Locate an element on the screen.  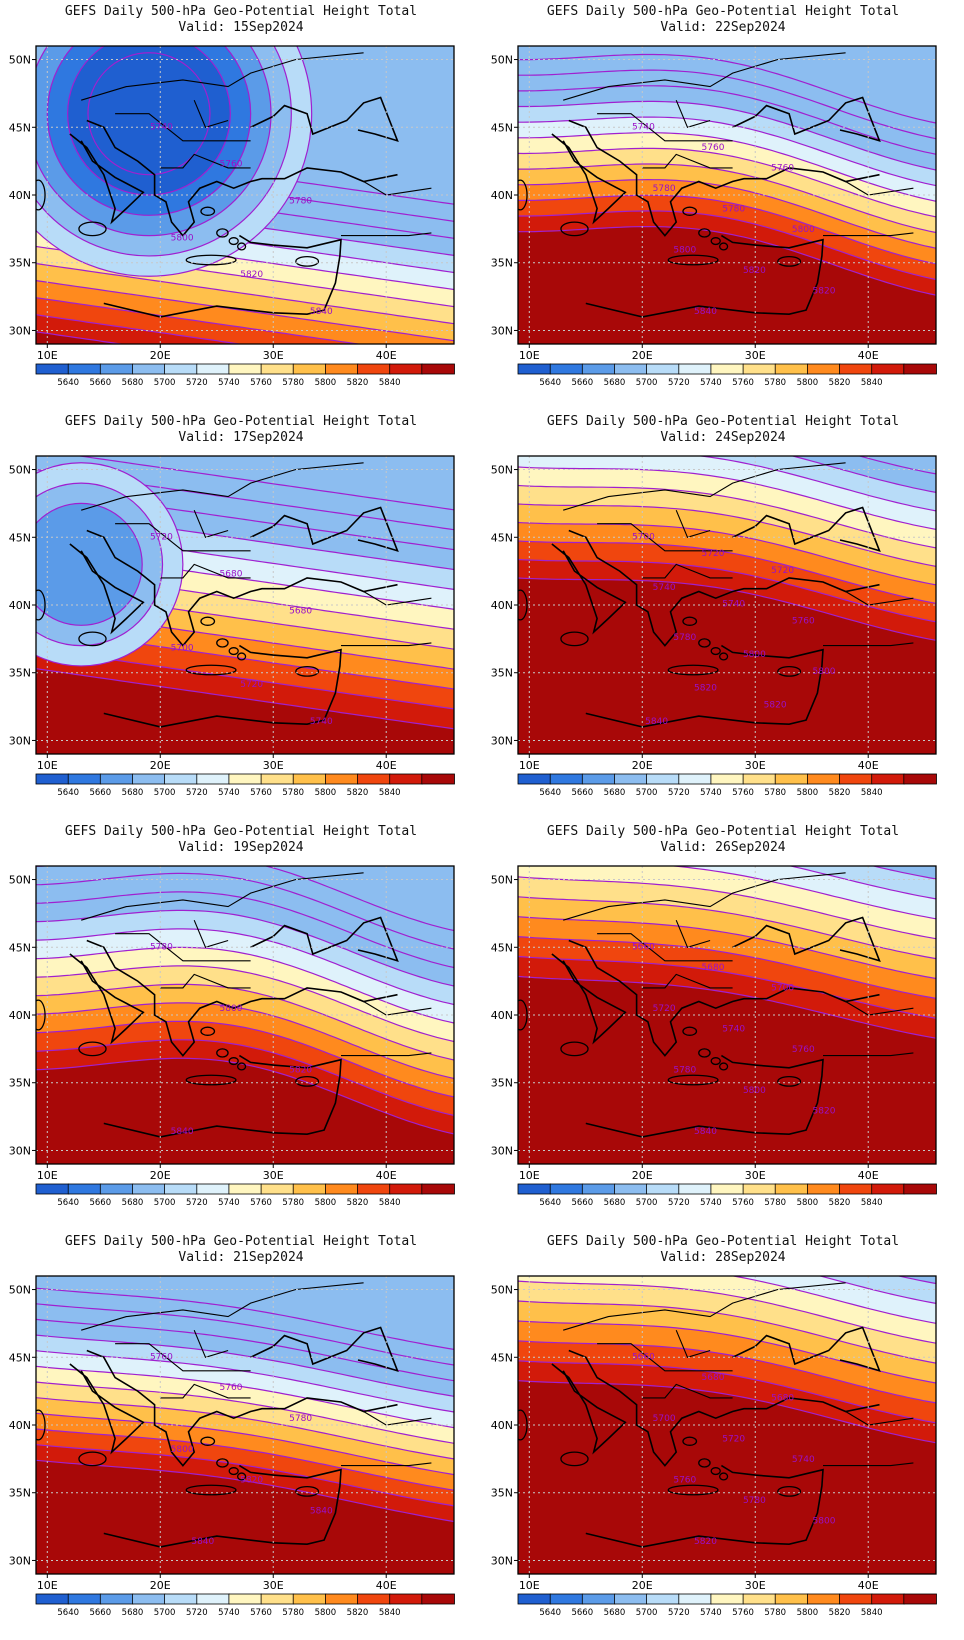
lat-tick-label: 35N is located at coordinates (20, 673).